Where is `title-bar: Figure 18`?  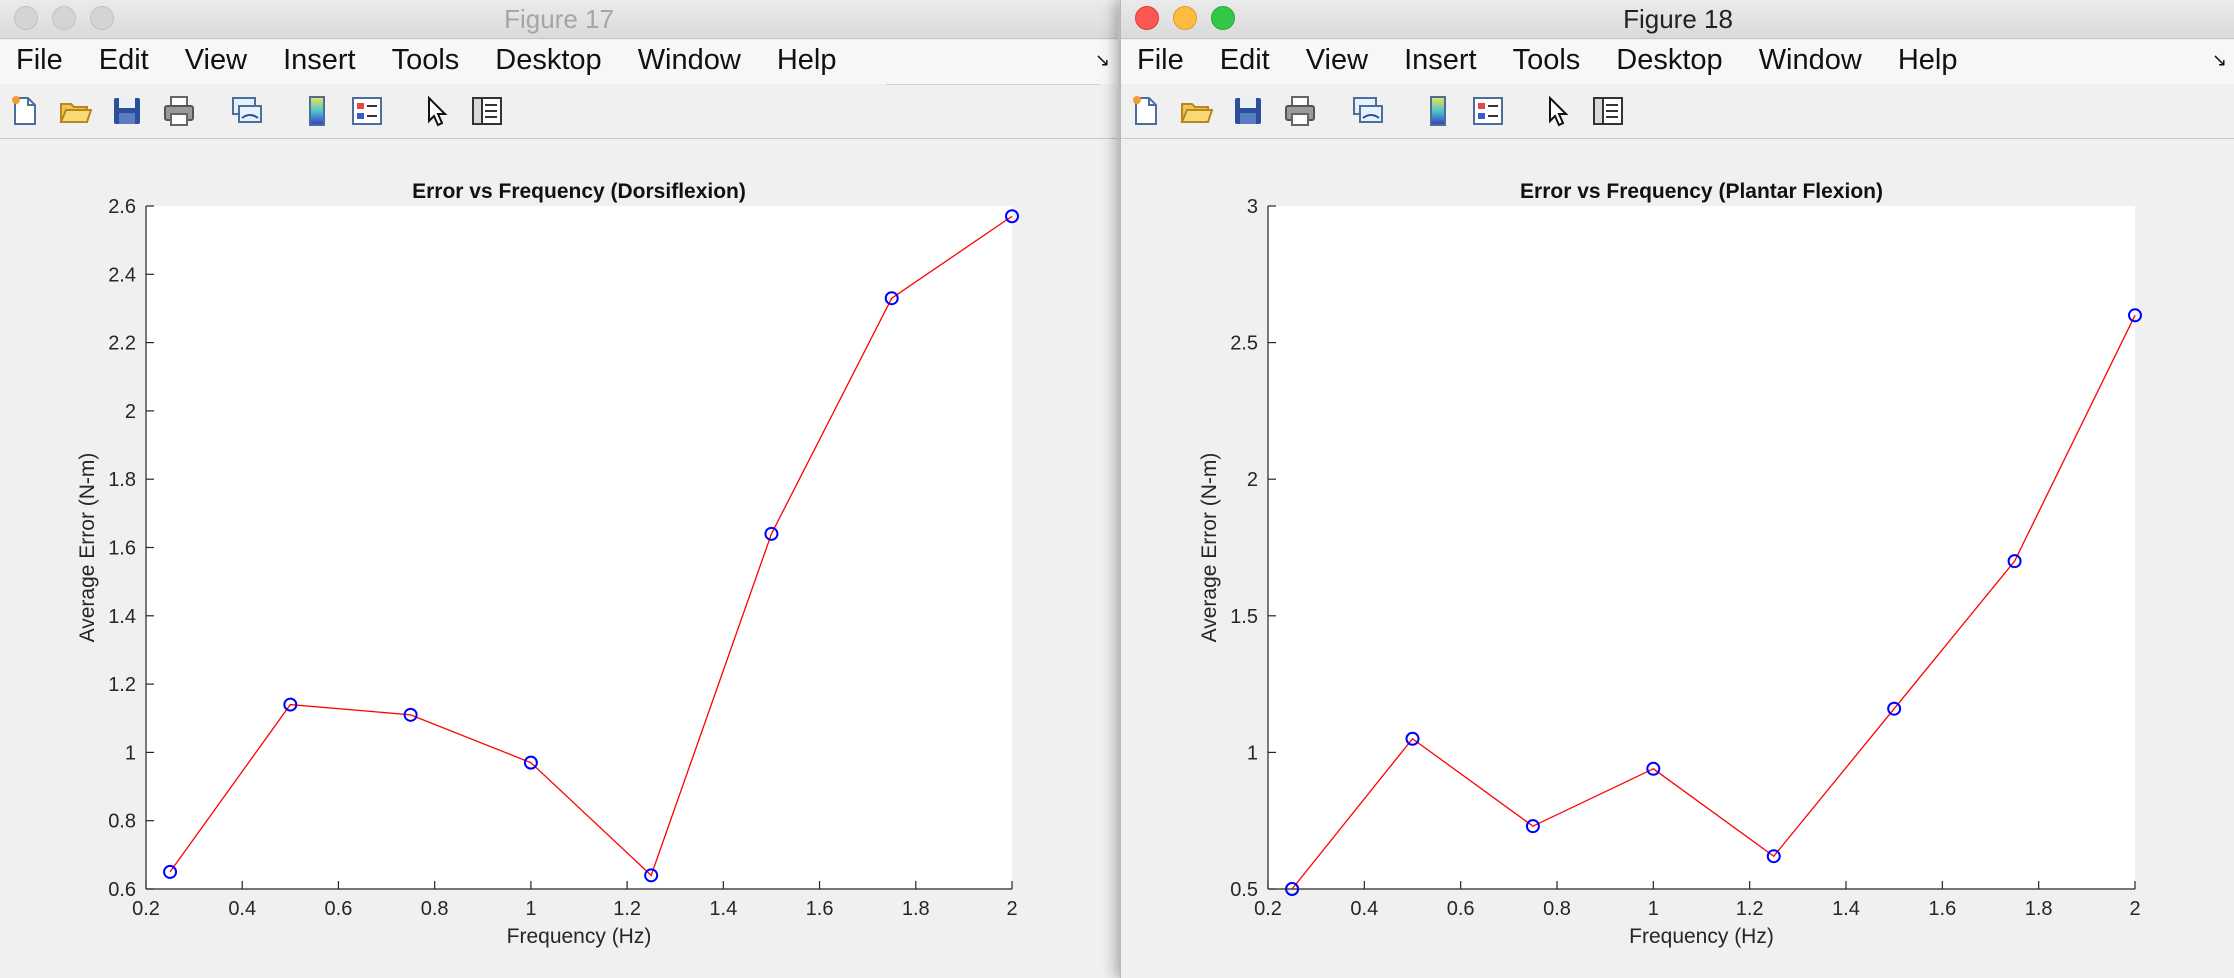 title-bar: Figure 18 is located at coordinates (1677, 19).